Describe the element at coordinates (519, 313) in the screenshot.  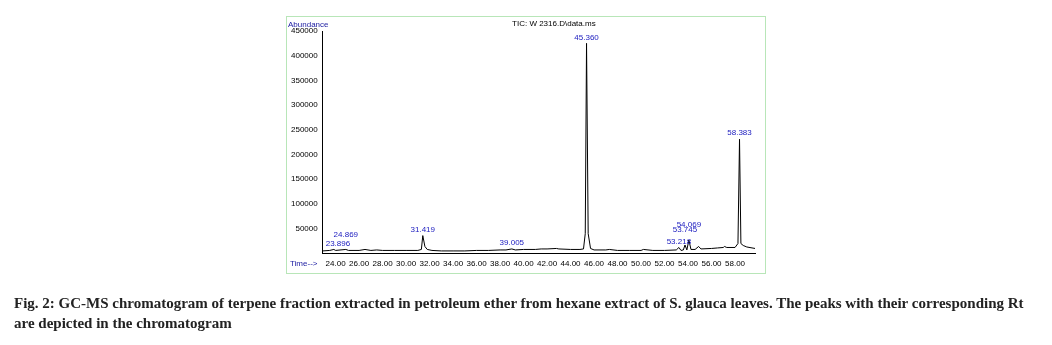
I see `caption: Fig. 2: GC-MS chromatogram of terpene fraction extracted in petroleum ether from hexane extract of S. glauca leaves. The peaks with their corresponding Rt are depicted in the chromatogram` at that location.